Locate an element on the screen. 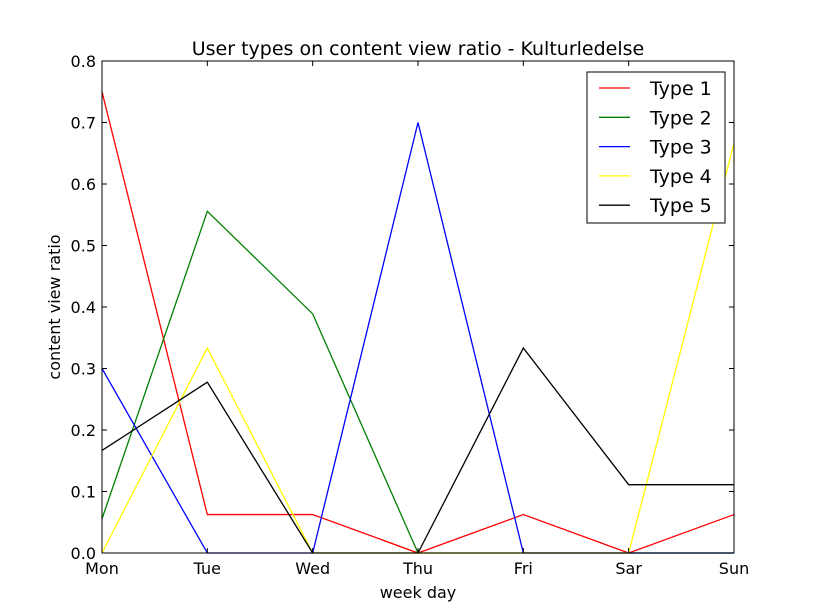 The height and width of the screenshot is (615, 815). y-tick-label: 0.5 is located at coordinates (83, 246).